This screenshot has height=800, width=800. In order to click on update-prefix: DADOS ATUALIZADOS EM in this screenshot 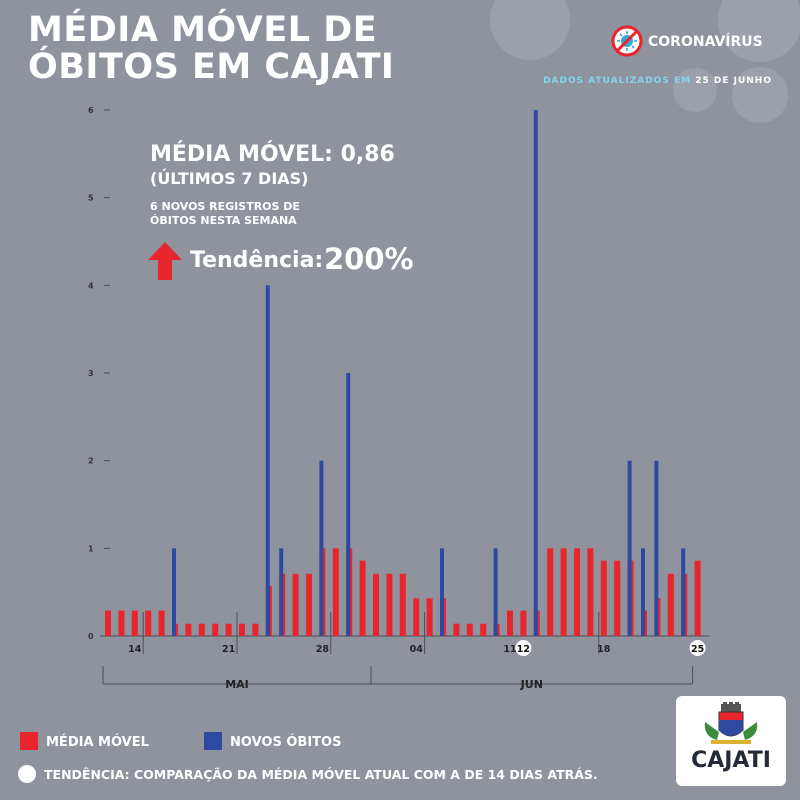, I will do `click(617, 81)`.